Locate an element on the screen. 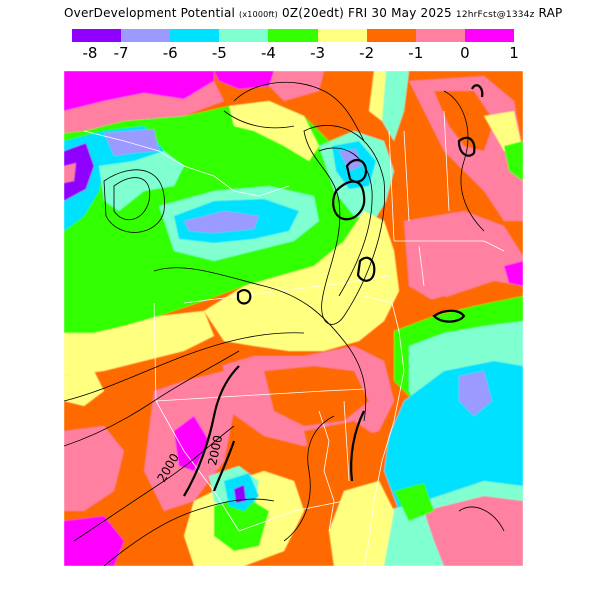 The image size is (589, 589). color-scale-label: -5 is located at coordinates (219, 53).